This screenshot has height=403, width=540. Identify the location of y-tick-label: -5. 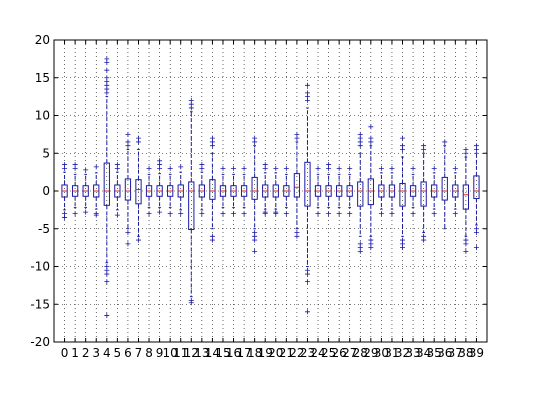
(44, 229).